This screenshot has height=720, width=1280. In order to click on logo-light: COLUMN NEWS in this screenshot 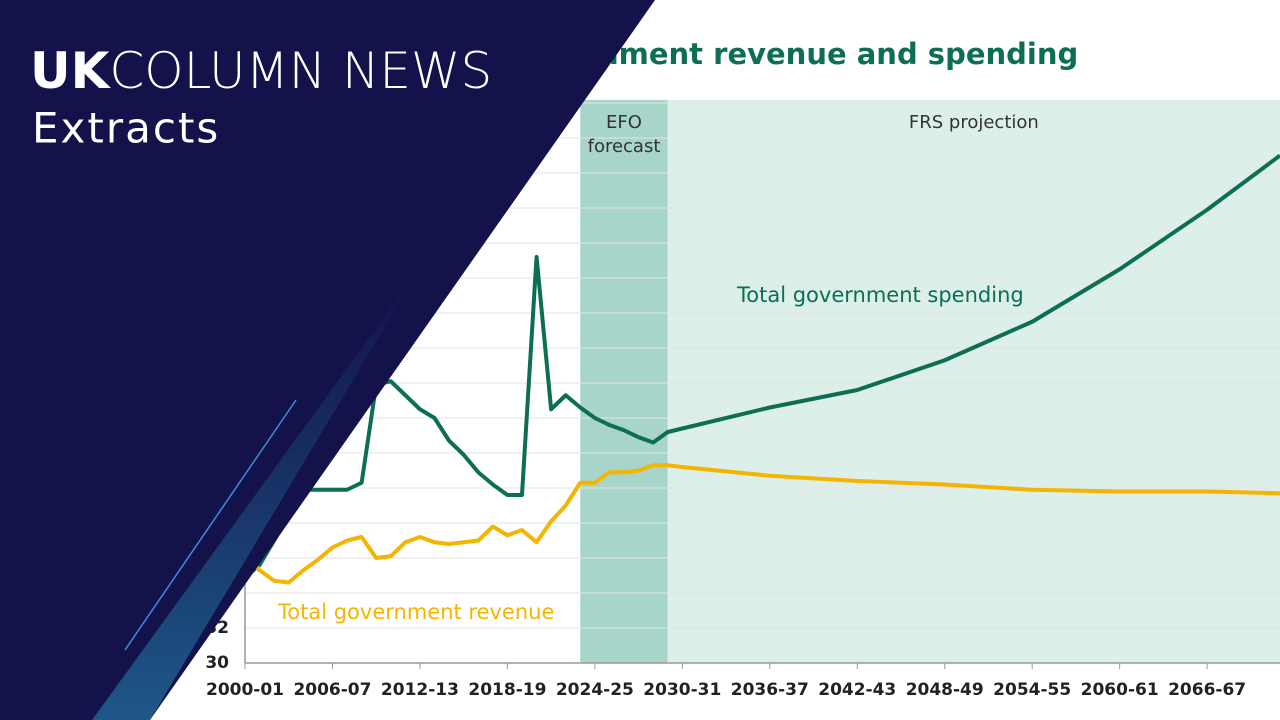, I will do `click(300, 71)`.